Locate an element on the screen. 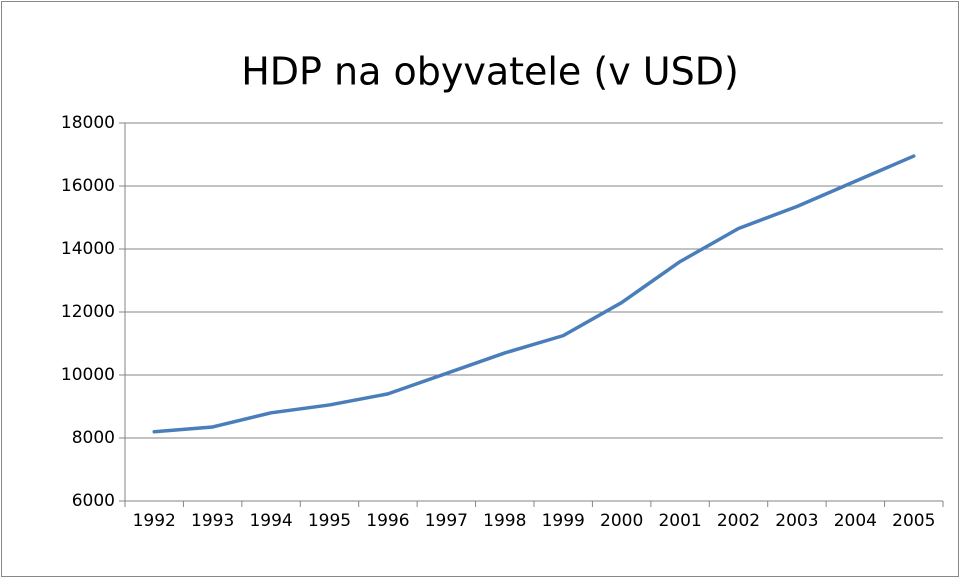  x-tick-label: 1996 is located at coordinates (387, 521).